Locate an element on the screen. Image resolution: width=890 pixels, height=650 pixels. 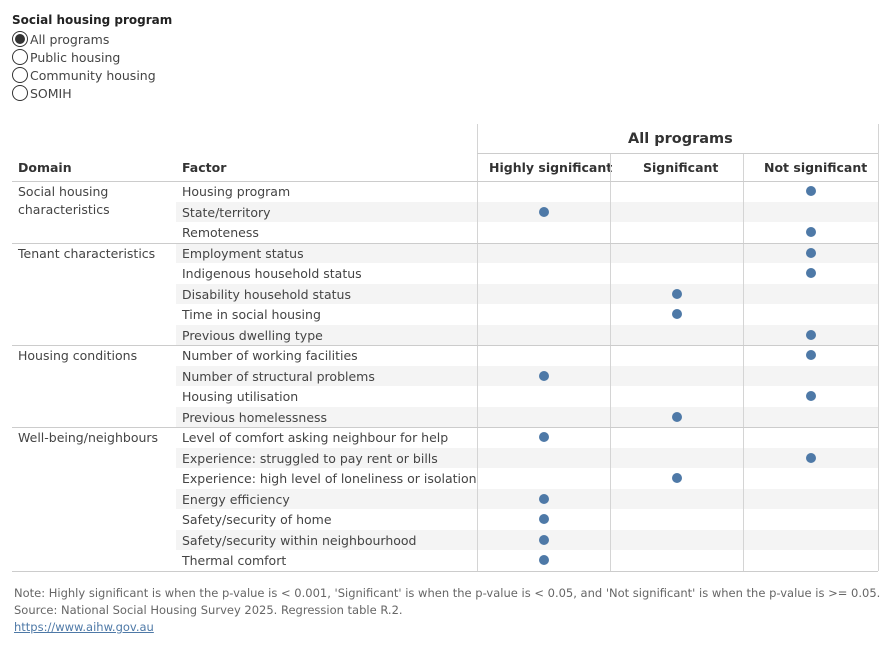
radio-label: Community housing is located at coordinates (93, 75).